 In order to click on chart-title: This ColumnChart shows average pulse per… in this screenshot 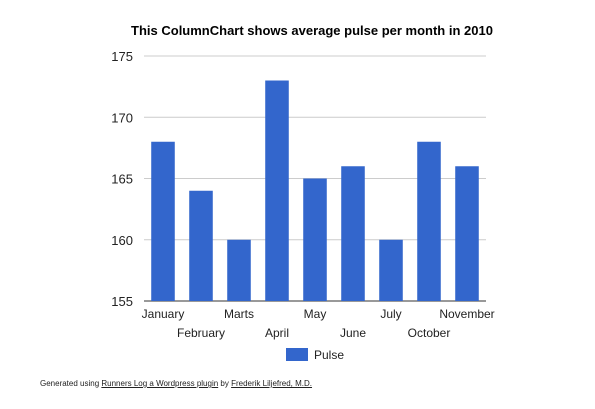, I will do `click(312, 30)`.